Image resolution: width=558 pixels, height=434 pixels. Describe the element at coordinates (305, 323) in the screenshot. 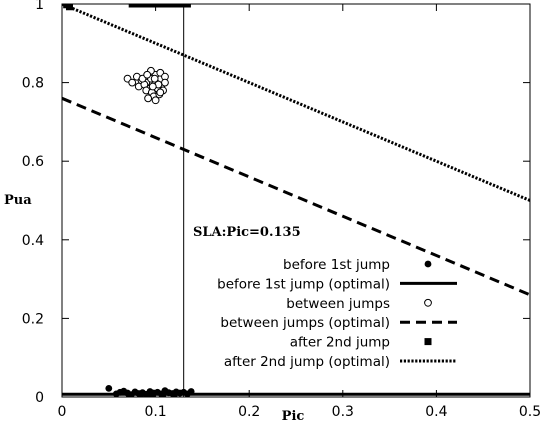

I see `legend-label: between jumps (optimal)` at that location.